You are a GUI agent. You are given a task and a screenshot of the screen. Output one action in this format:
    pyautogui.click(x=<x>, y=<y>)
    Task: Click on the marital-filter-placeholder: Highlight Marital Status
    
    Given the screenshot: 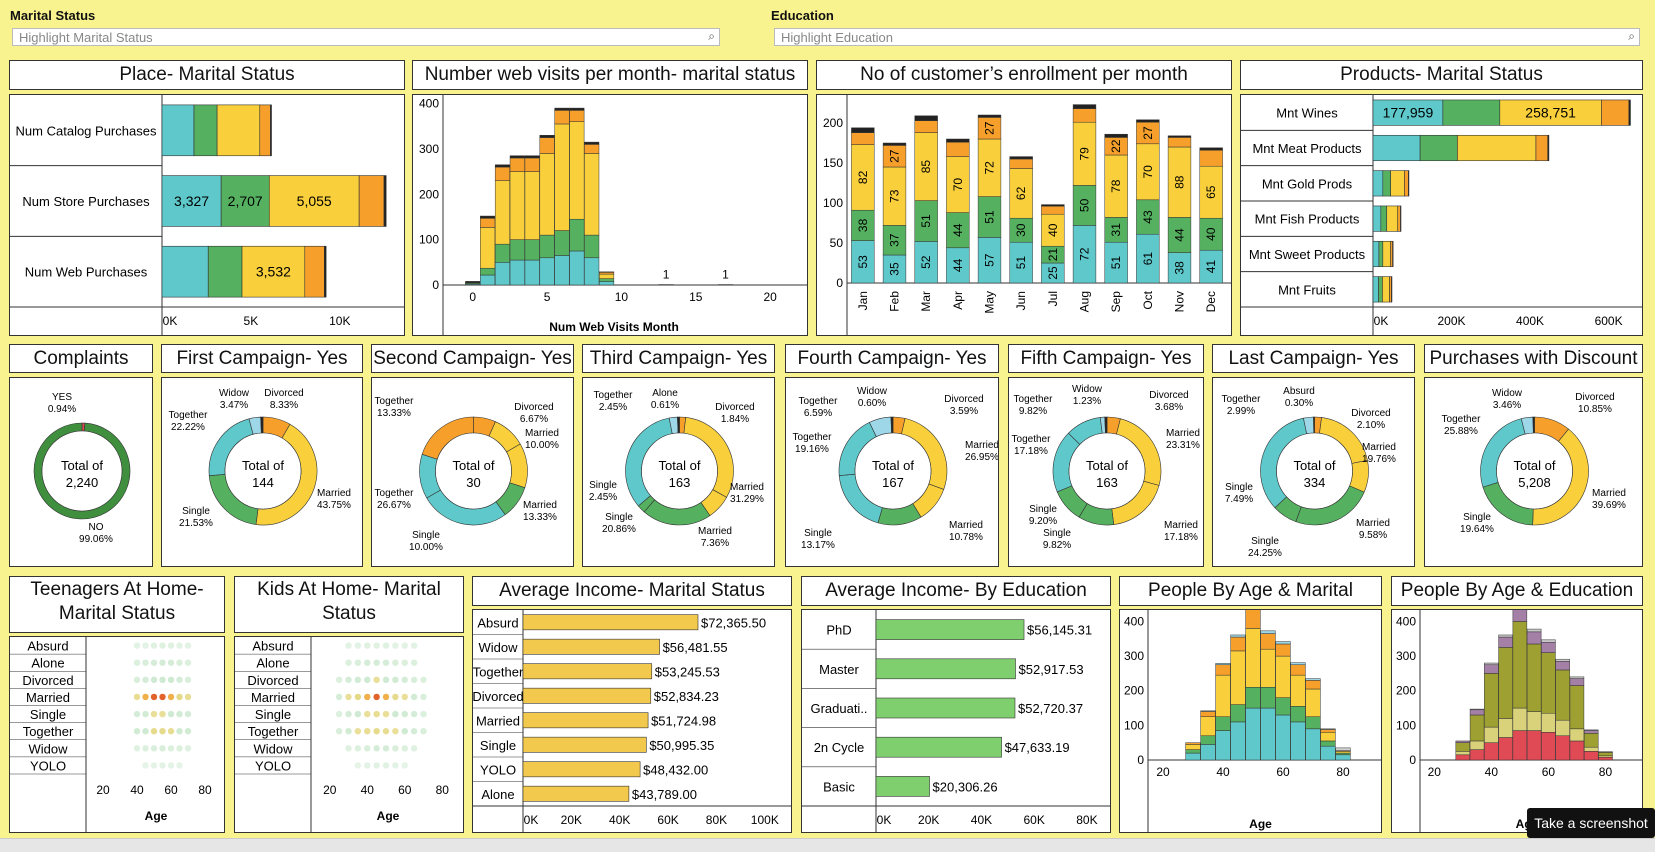 What is the action you would take?
    pyautogui.click(x=86, y=37)
    